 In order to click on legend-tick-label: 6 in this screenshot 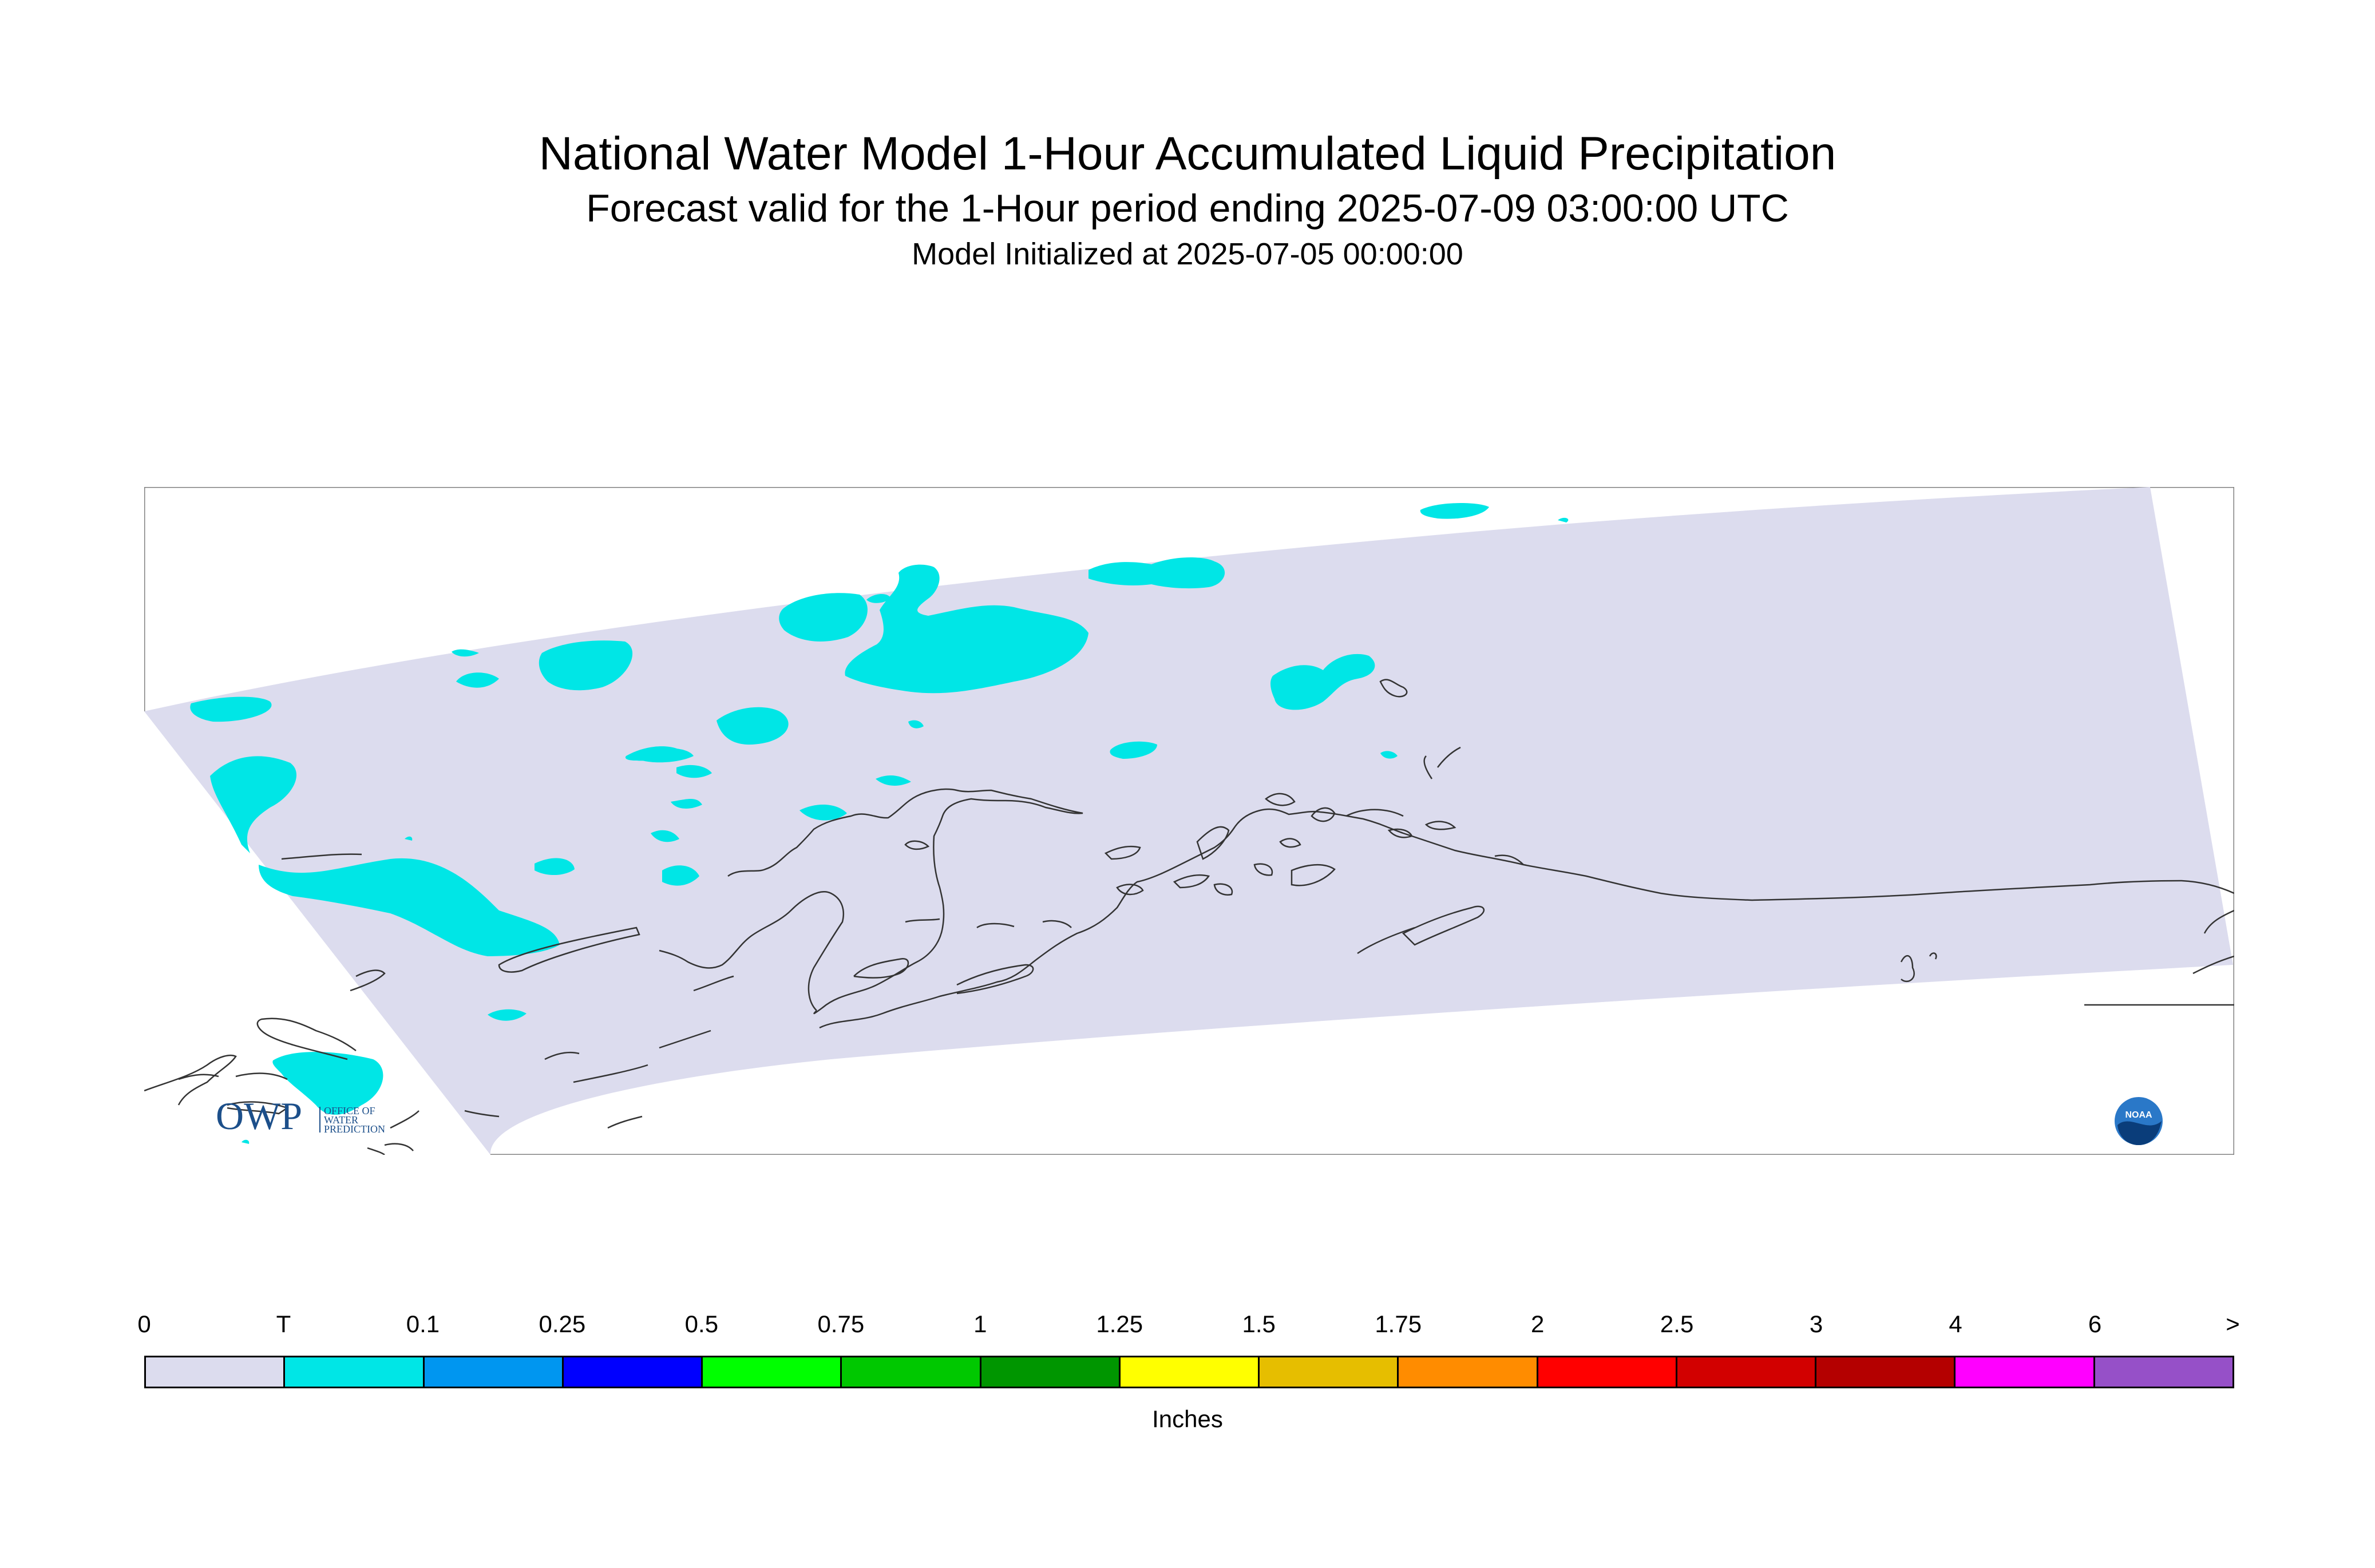, I will do `click(2095, 1323)`.